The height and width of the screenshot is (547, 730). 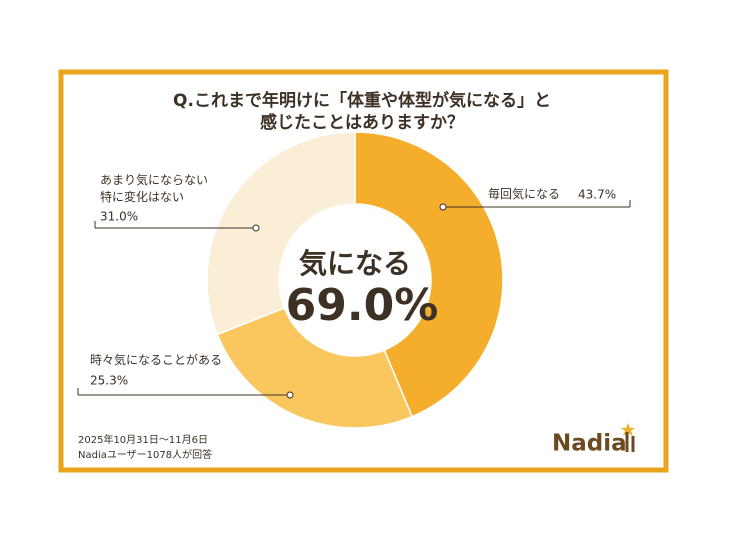 I want to click on category-label: あまり気にならない 特に変化はない, so click(x=154, y=188).